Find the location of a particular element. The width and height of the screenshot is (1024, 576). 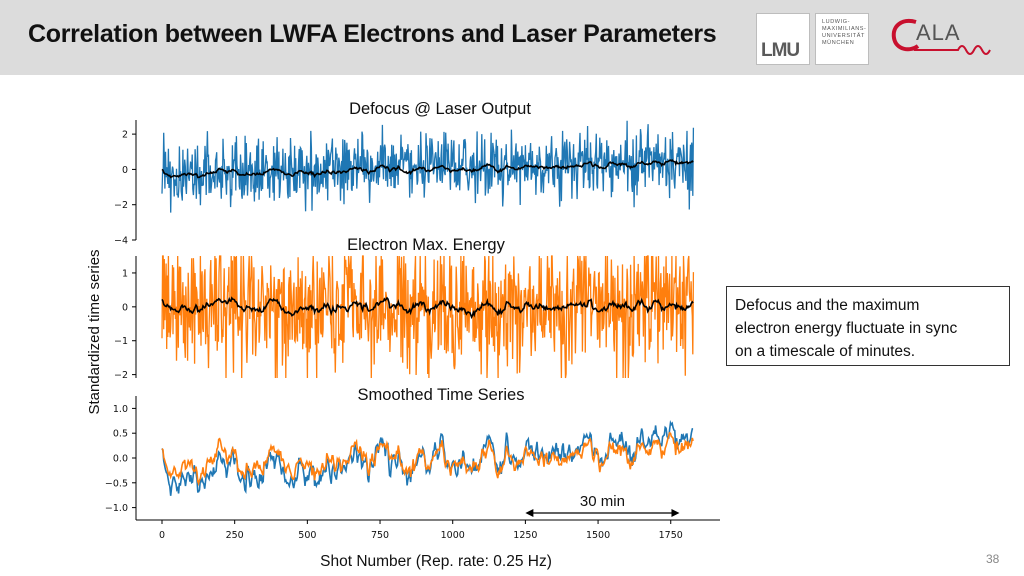

series-defocus-raw is located at coordinates (427, 167).